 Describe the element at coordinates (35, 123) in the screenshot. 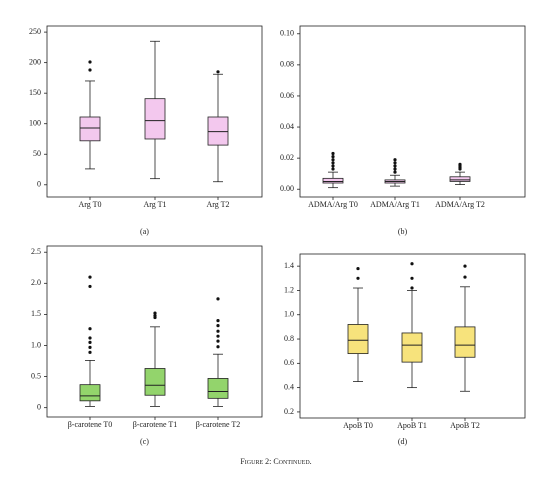

I see `y-tick-label: 100` at that location.